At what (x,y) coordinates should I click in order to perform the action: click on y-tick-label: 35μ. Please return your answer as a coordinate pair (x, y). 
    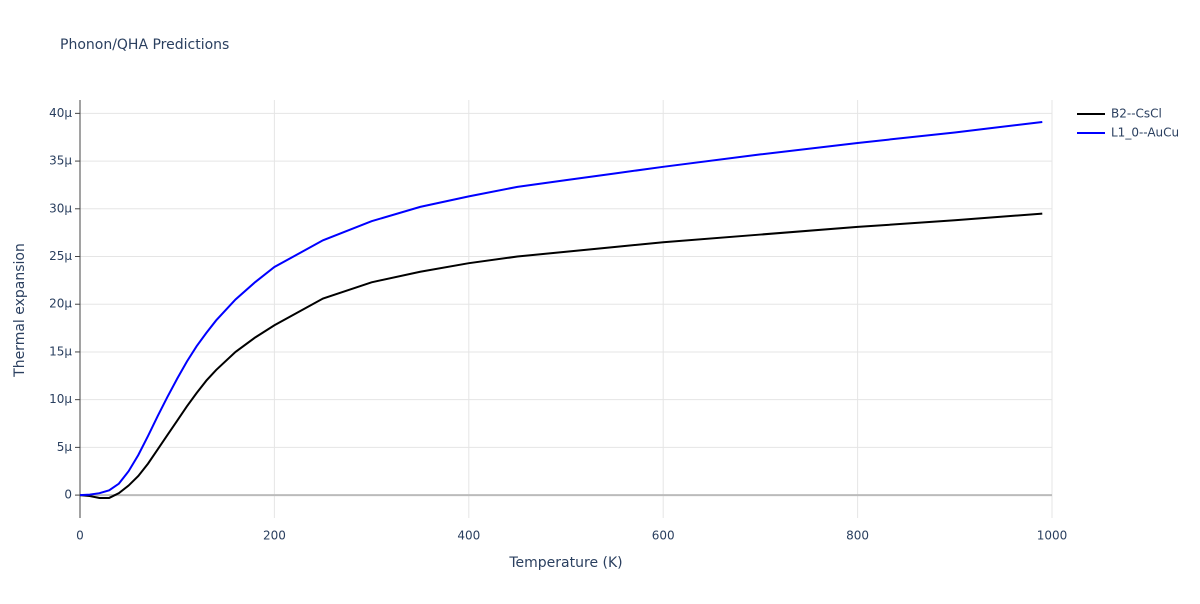
    Looking at the image, I should click on (60, 161).